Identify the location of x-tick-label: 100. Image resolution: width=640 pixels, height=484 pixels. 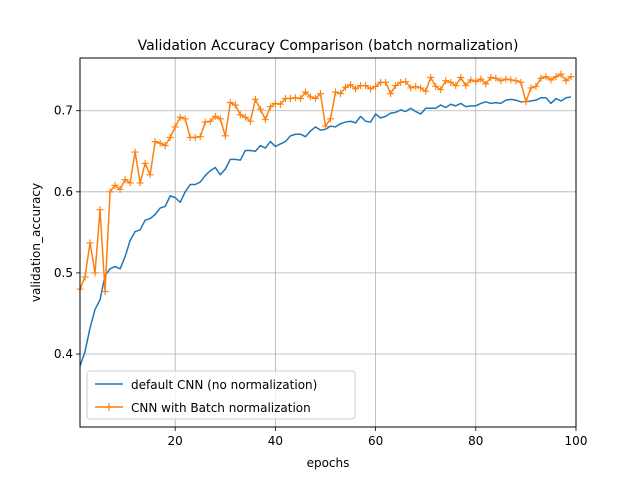
(576, 441).